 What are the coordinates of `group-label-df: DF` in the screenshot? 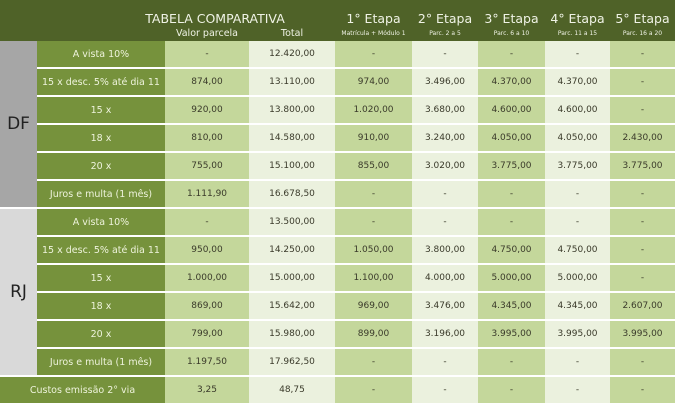 It's located at (18, 125).